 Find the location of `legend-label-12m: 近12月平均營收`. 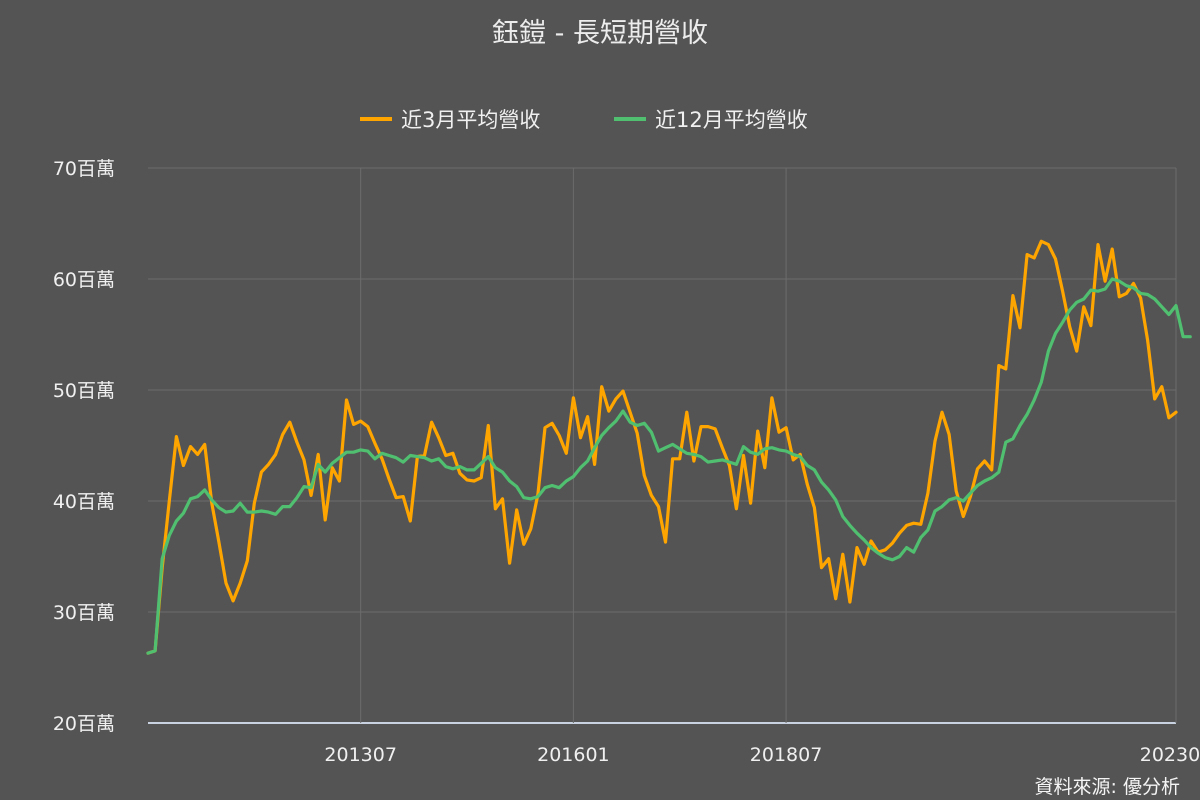

legend-label-12m: 近12月平均營收 is located at coordinates (731, 120).